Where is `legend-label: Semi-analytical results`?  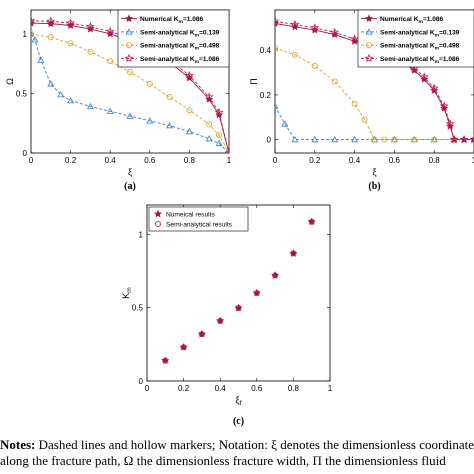
legend-label: Semi-analytical results is located at coordinates (199, 225).